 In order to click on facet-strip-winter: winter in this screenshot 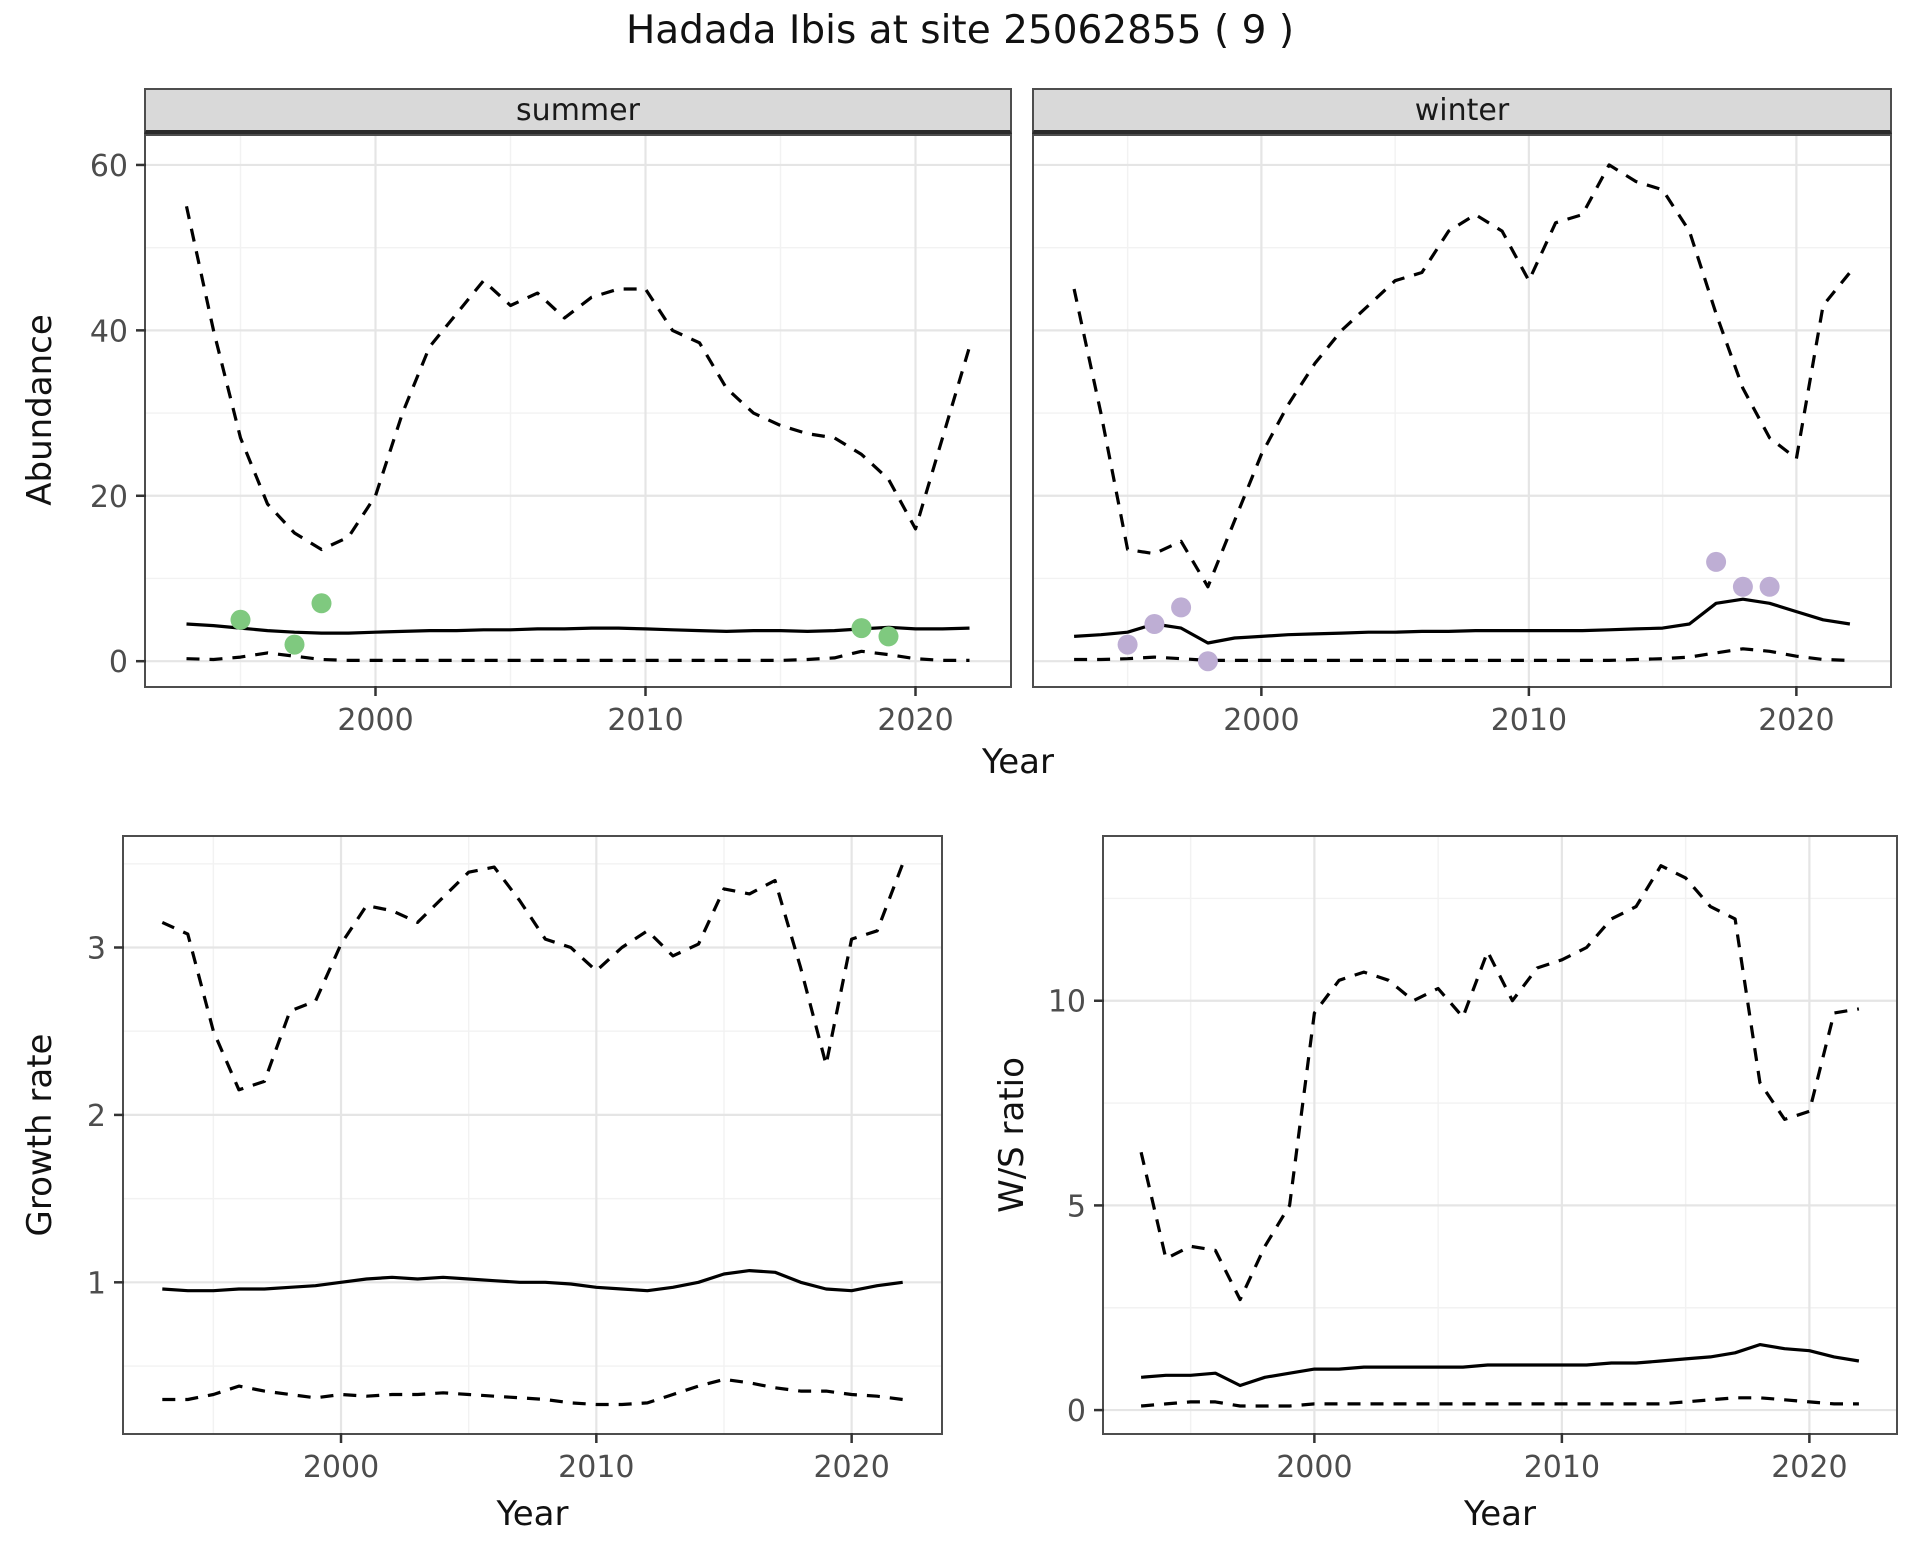, I will do `click(1462, 111)`.